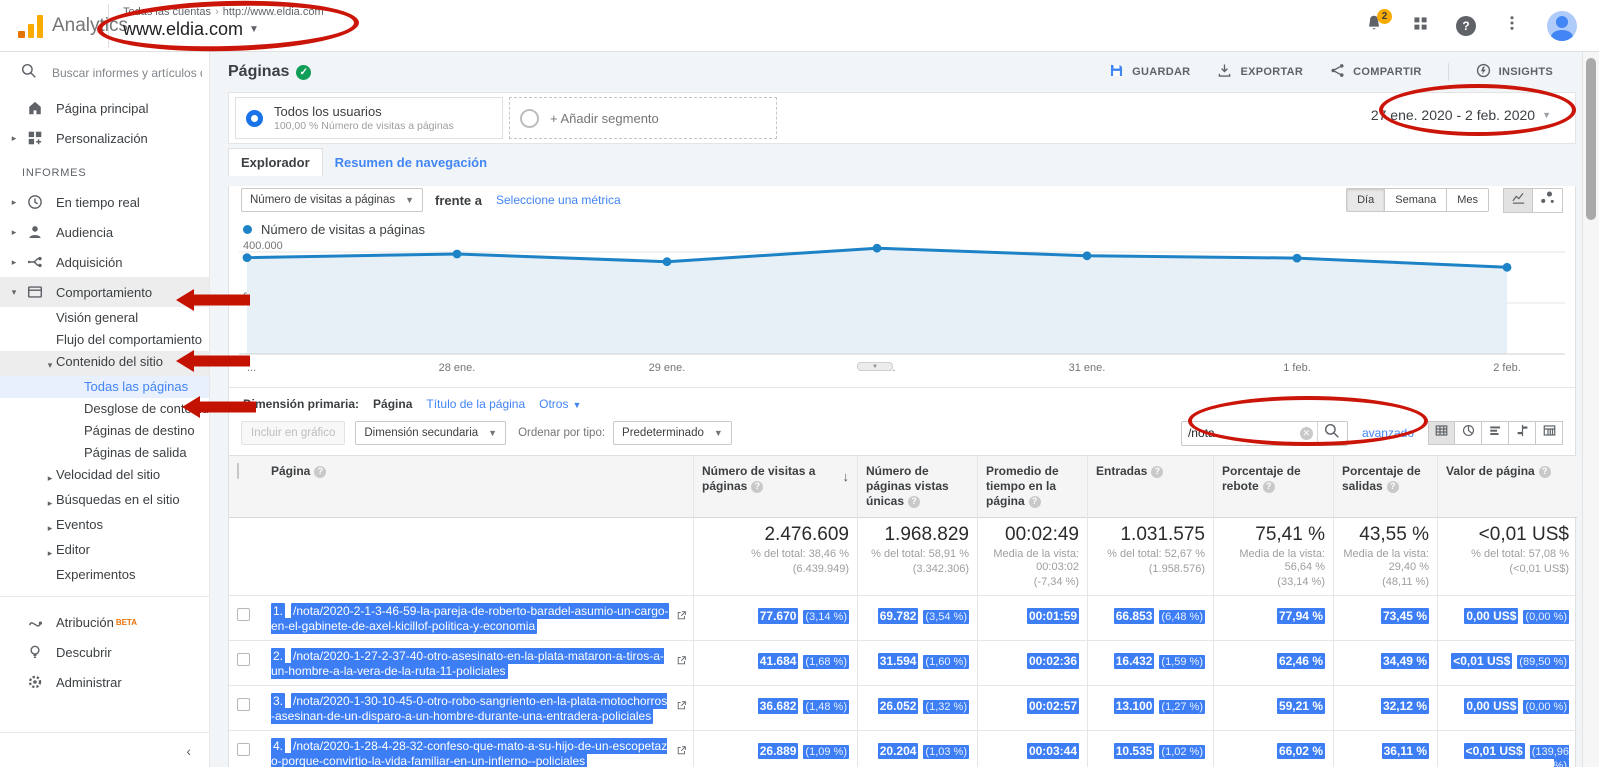  Describe the element at coordinates (1416, 200) in the screenshot. I see `granularity-semana: Semana` at that location.